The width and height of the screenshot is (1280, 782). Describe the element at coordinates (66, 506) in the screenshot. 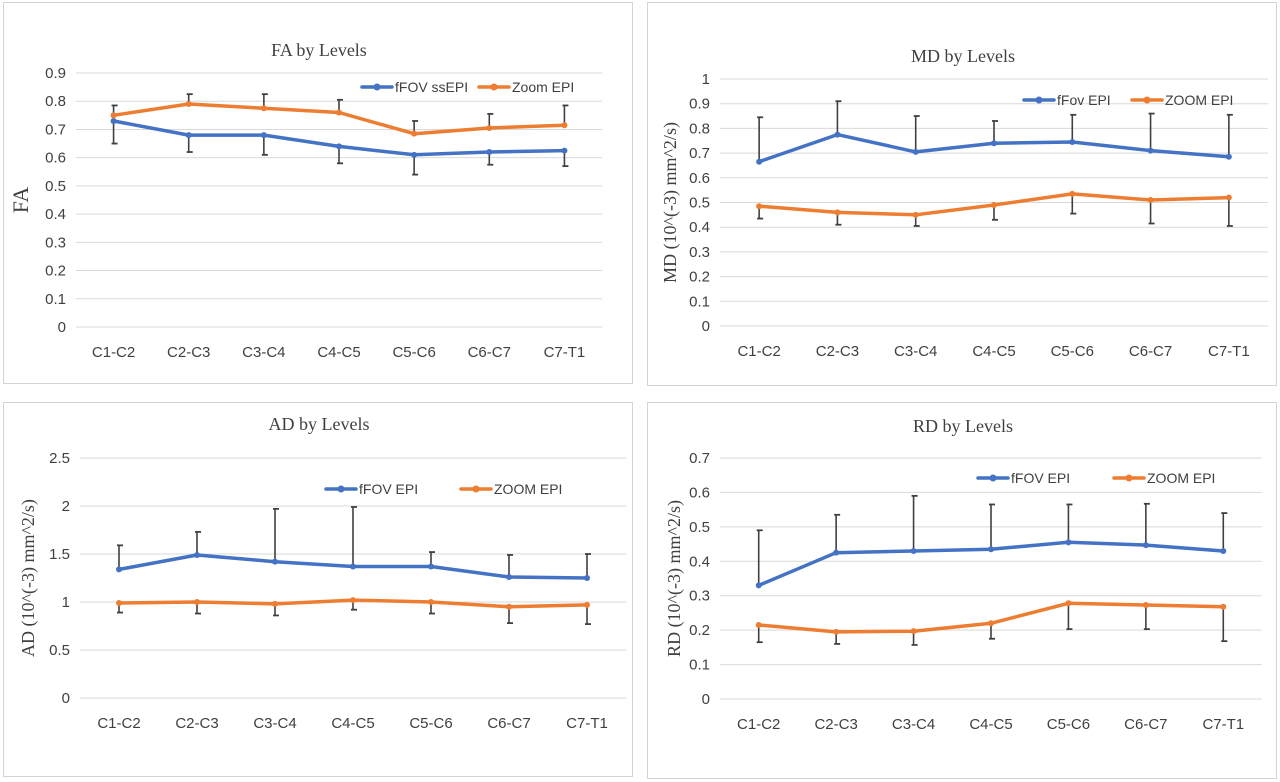

I see `y-tick-label: 2` at that location.